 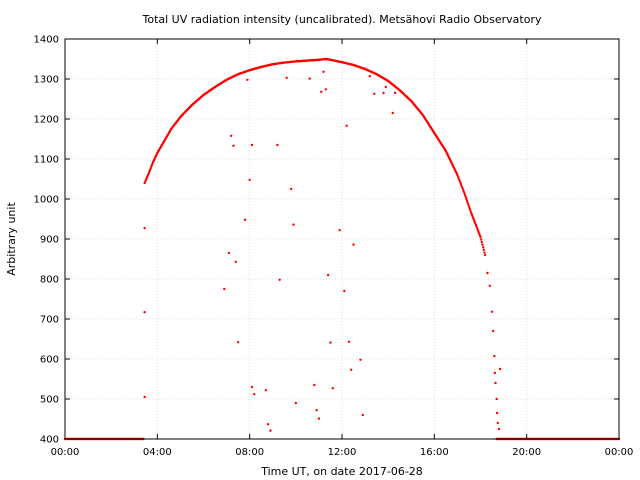 I want to click on x-tick-label: 04:00, so click(x=157, y=452).